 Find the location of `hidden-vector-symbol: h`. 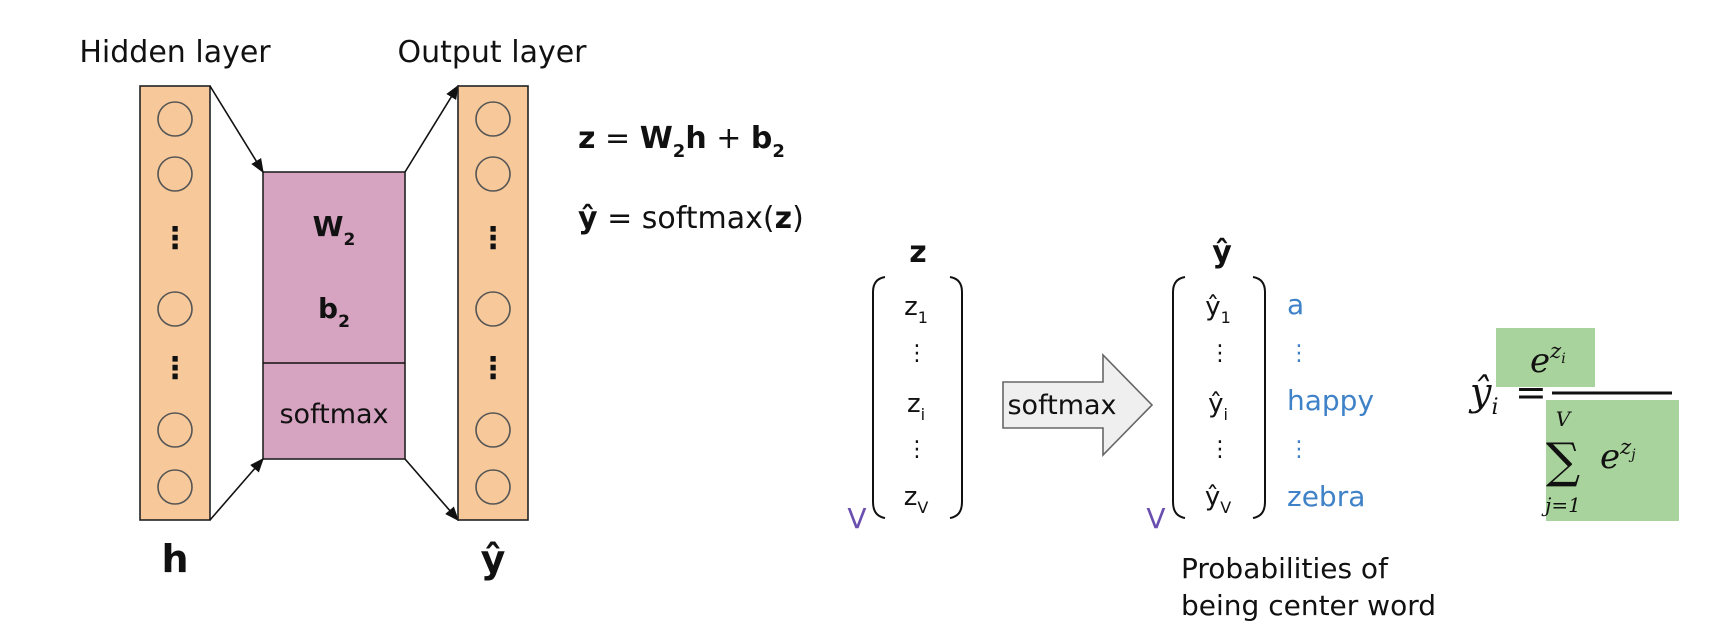

hidden-vector-symbol: h is located at coordinates (174, 559).